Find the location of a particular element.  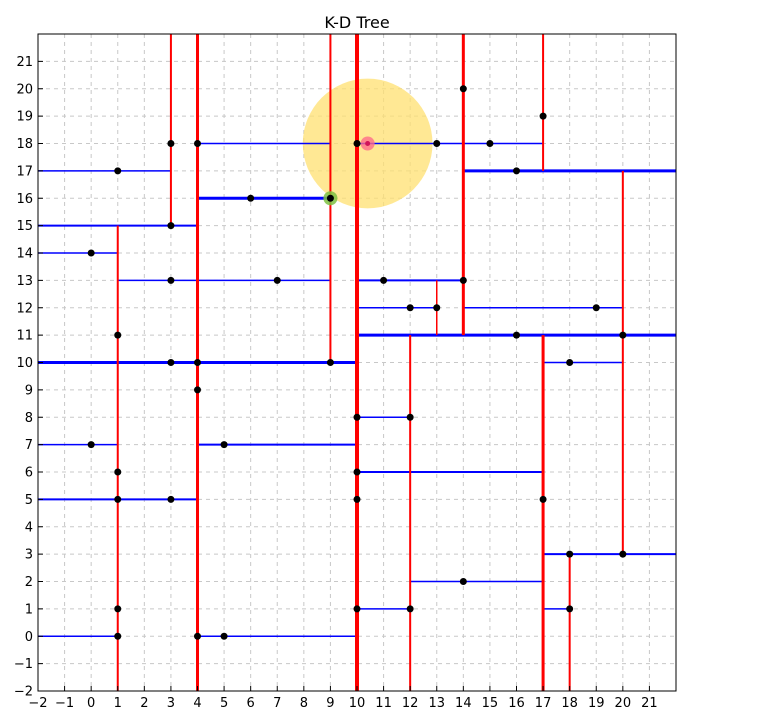

y-tick-label: 4 is located at coordinates (29, 527).